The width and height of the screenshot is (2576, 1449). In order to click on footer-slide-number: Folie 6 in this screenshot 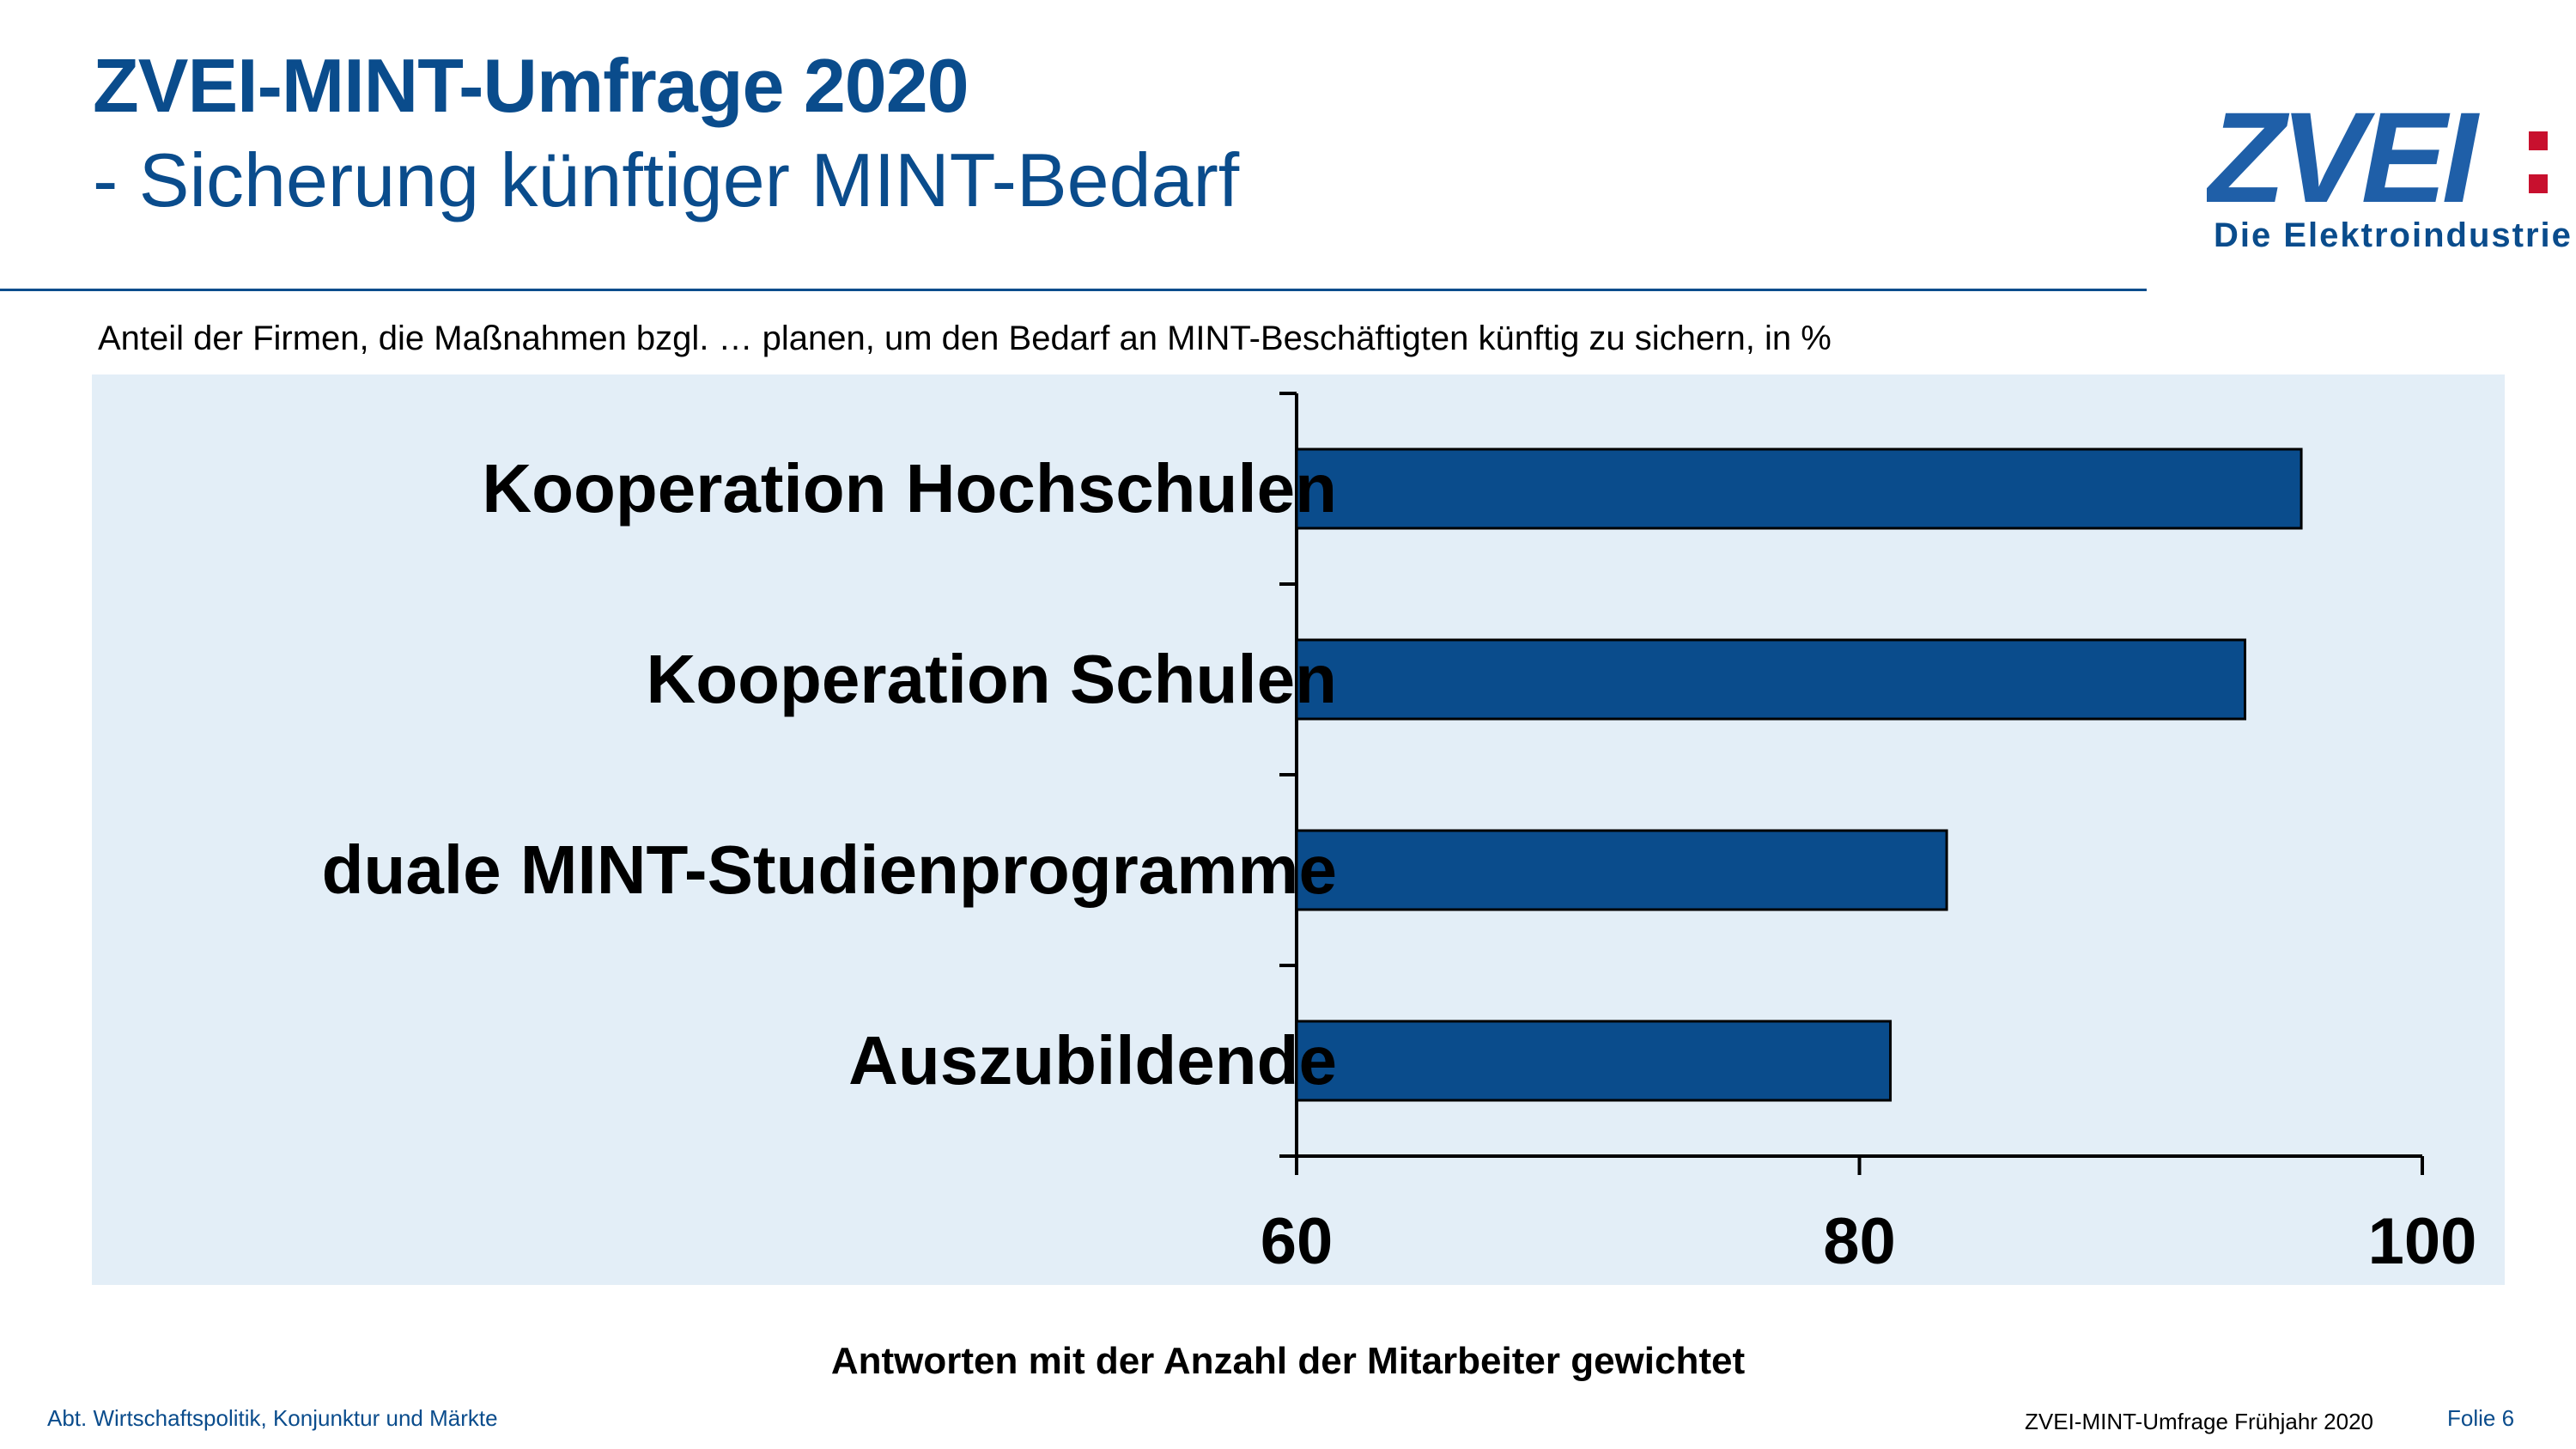, I will do `click(2481, 1418)`.